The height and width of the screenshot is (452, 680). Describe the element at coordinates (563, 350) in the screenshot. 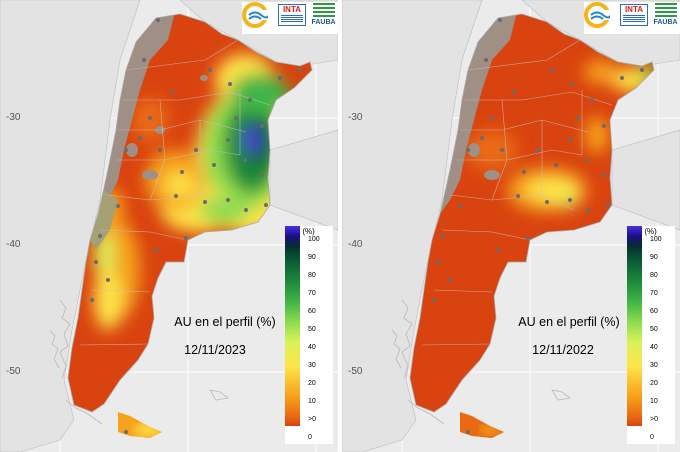

I see `map-date: 12/11/2022` at that location.